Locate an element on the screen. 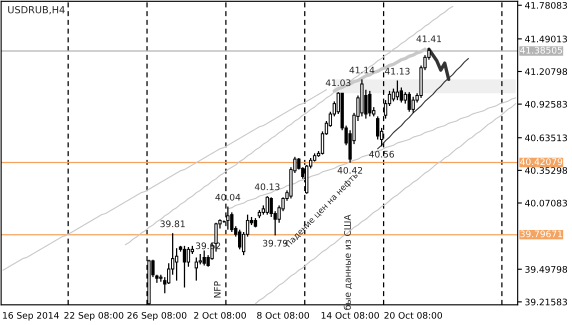 The image size is (572, 325). chart-title: USDRUB,H4 is located at coordinates (36, 10).